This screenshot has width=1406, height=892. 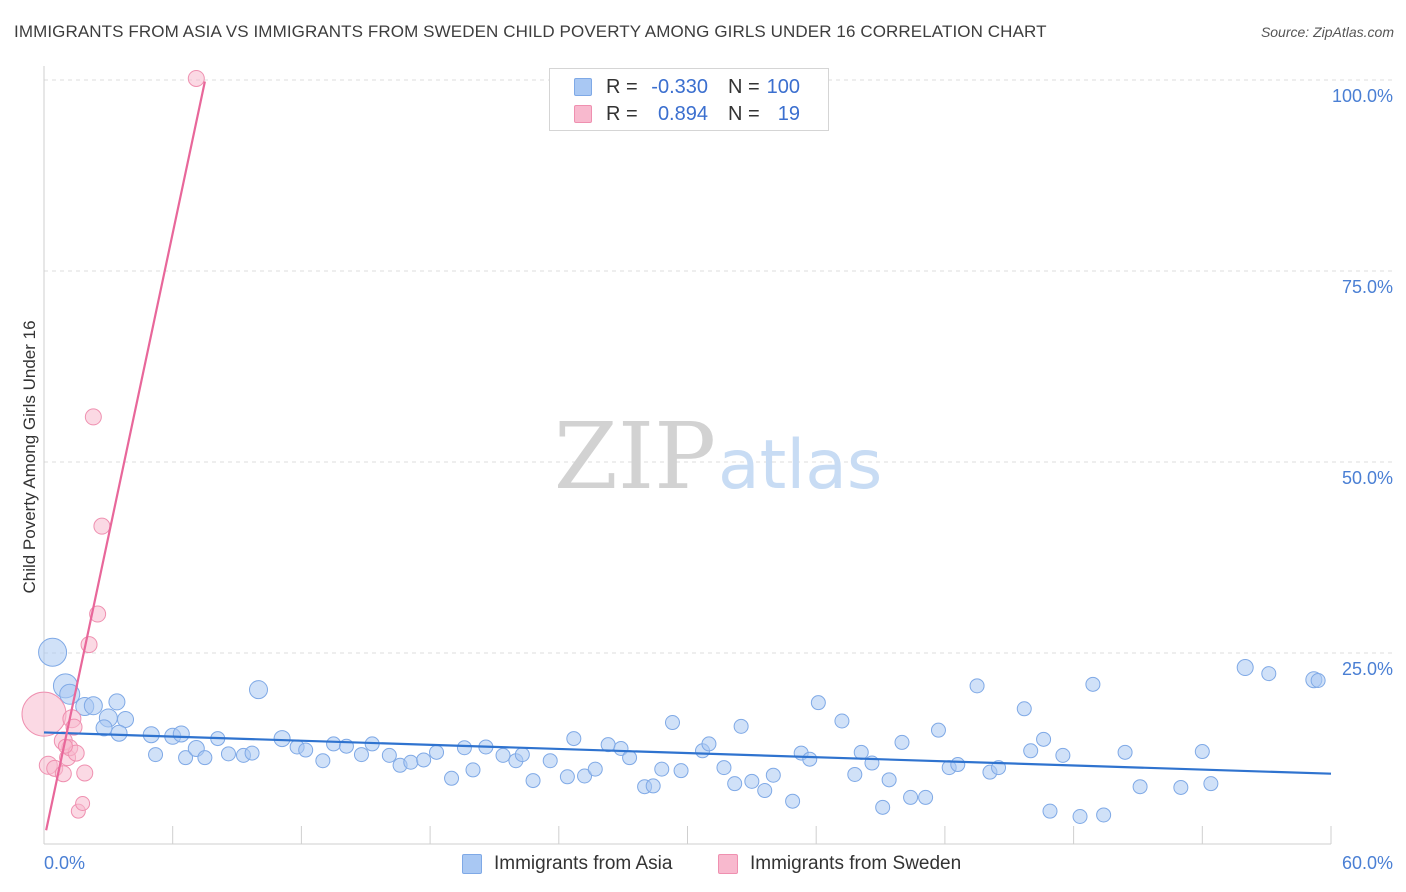 I want to click on legend-row-sweden: R = 0.894 N = 19, so click(x=687, y=114).